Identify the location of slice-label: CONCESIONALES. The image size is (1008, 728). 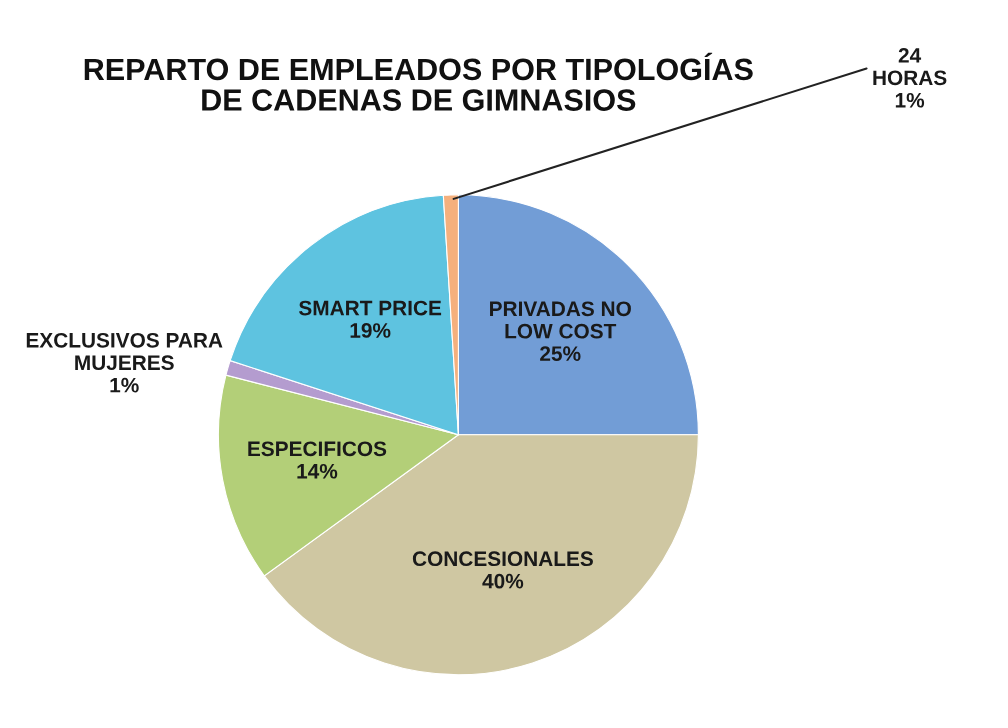
(502, 559).